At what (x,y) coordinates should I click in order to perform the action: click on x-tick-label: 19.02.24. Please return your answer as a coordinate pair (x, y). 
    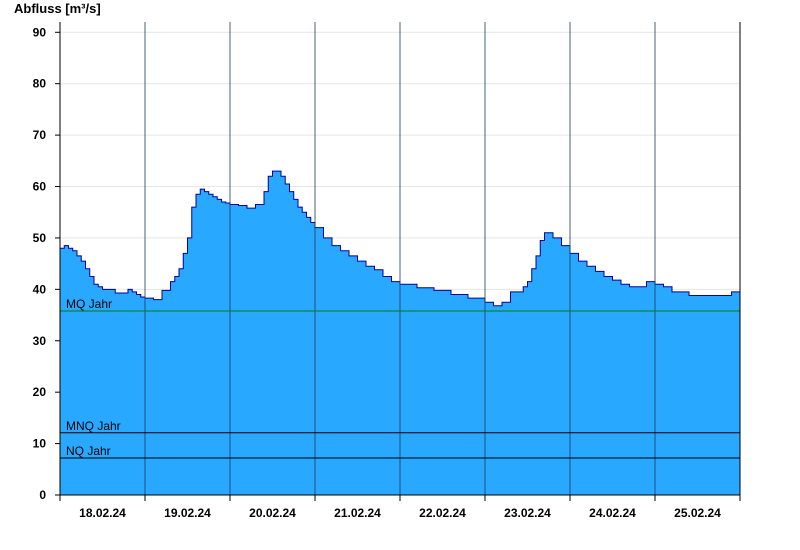
    Looking at the image, I should click on (187, 513).